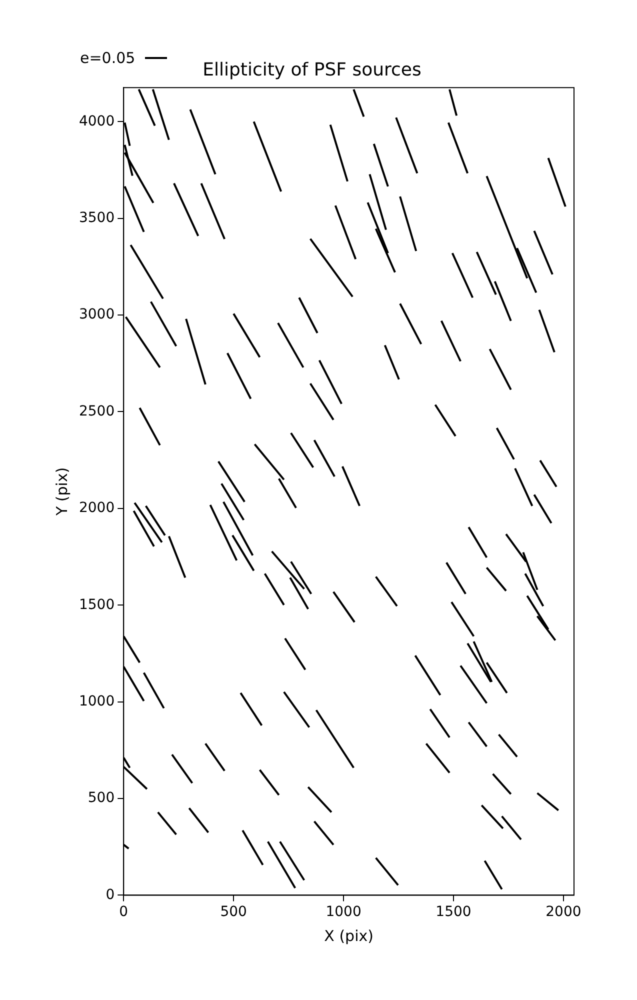 Image resolution: width=637 pixels, height=1000 pixels. Describe the element at coordinates (108, 58) in the screenshot. I see `text: e=0.05` at that location.